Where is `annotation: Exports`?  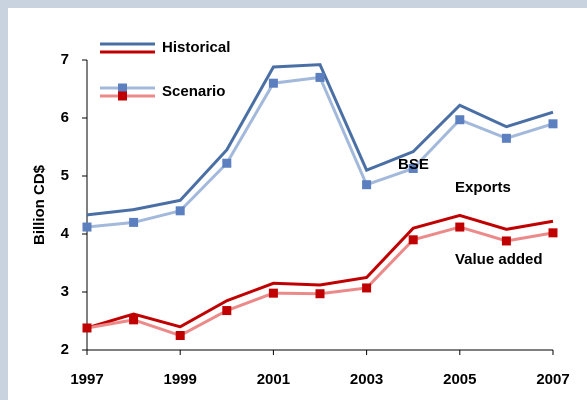
annotation: Exports is located at coordinates (483, 187).